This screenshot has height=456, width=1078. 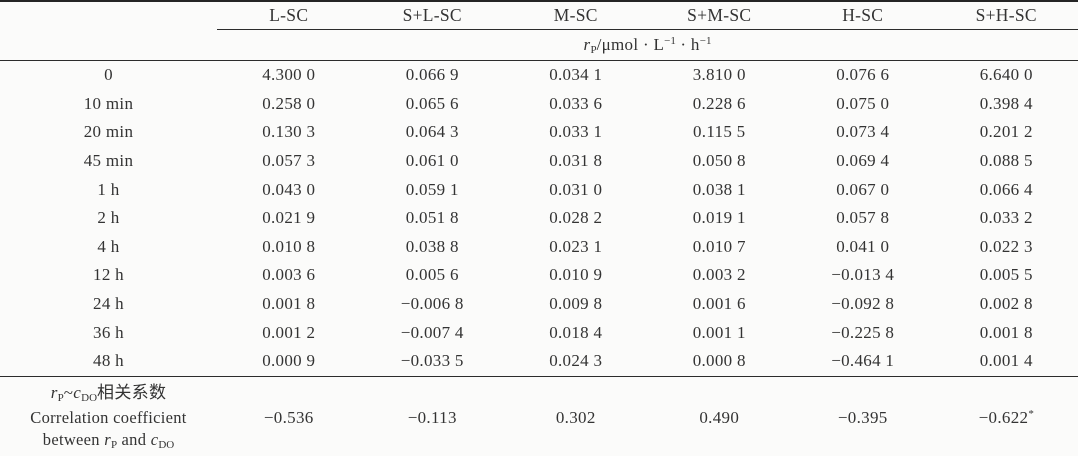 I want to click on column-header-l-sc: L-SC, so click(x=289, y=15).